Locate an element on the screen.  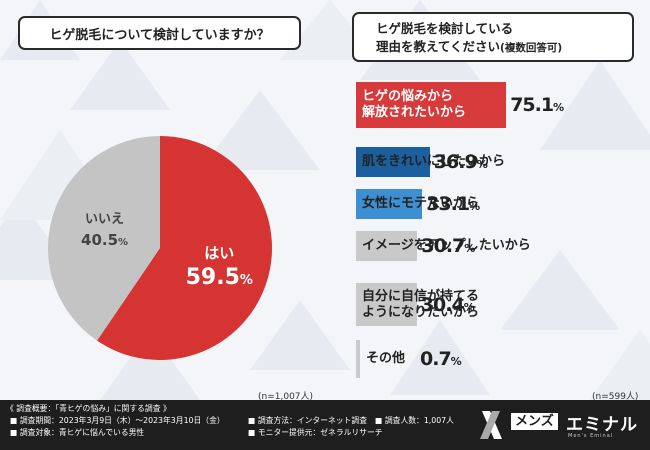
bar-row: イメージをアップしたいから 30.7% is located at coordinates (443, 246).